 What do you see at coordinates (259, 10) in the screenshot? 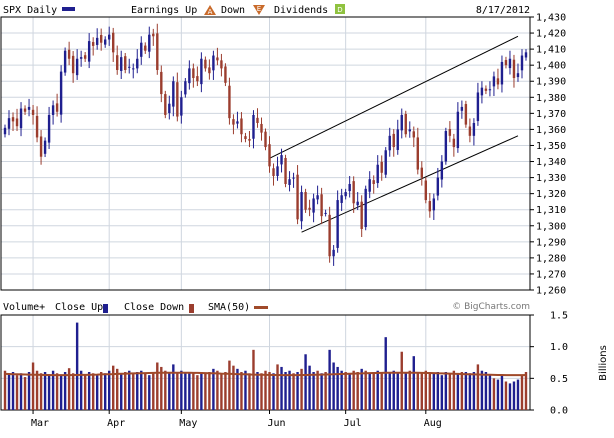
I see `earnings-down-icon: E` at bounding box center [259, 10].